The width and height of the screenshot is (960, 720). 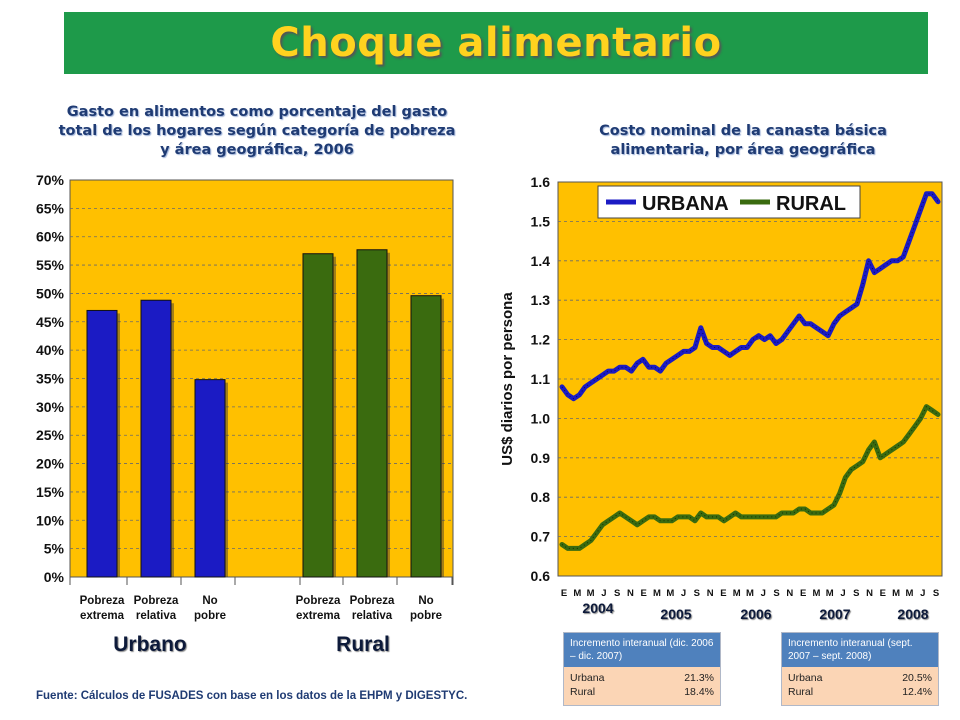 What do you see at coordinates (811, 204) in the screenshot?
I see `legend-label-rural: RURAL` at bounding box center [811, 204].